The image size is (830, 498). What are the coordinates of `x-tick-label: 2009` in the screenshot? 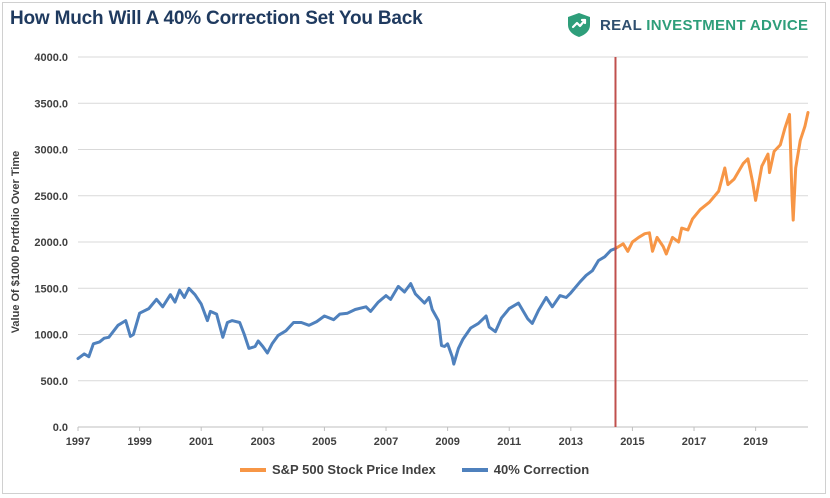 It's located at (447, 442).